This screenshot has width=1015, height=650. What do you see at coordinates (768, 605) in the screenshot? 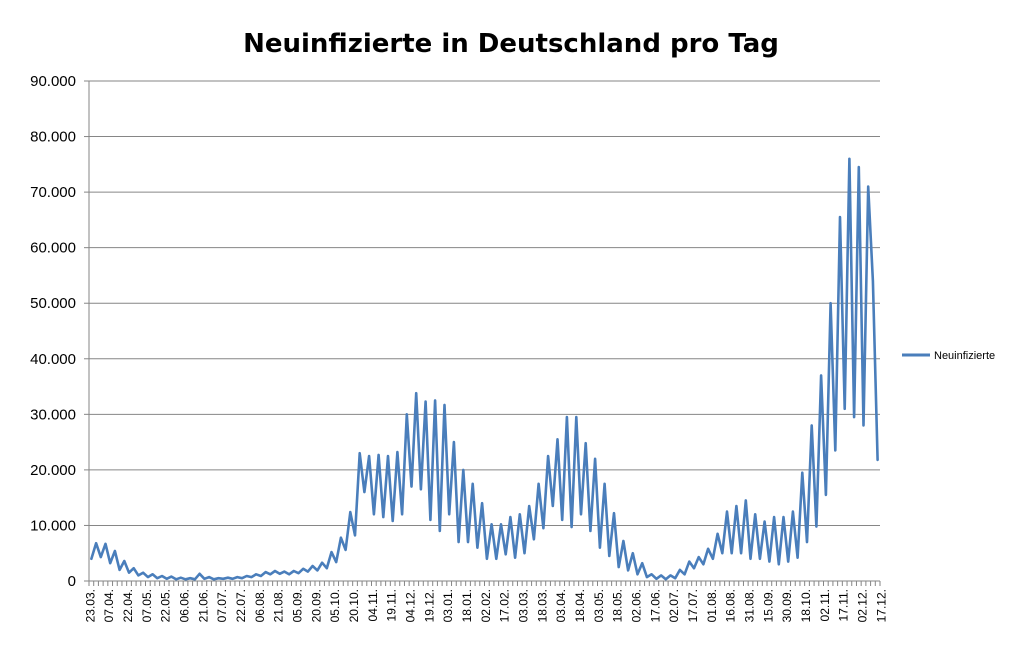
I see `x-tick-label: 15.09.` at bounding box center [768, 605].